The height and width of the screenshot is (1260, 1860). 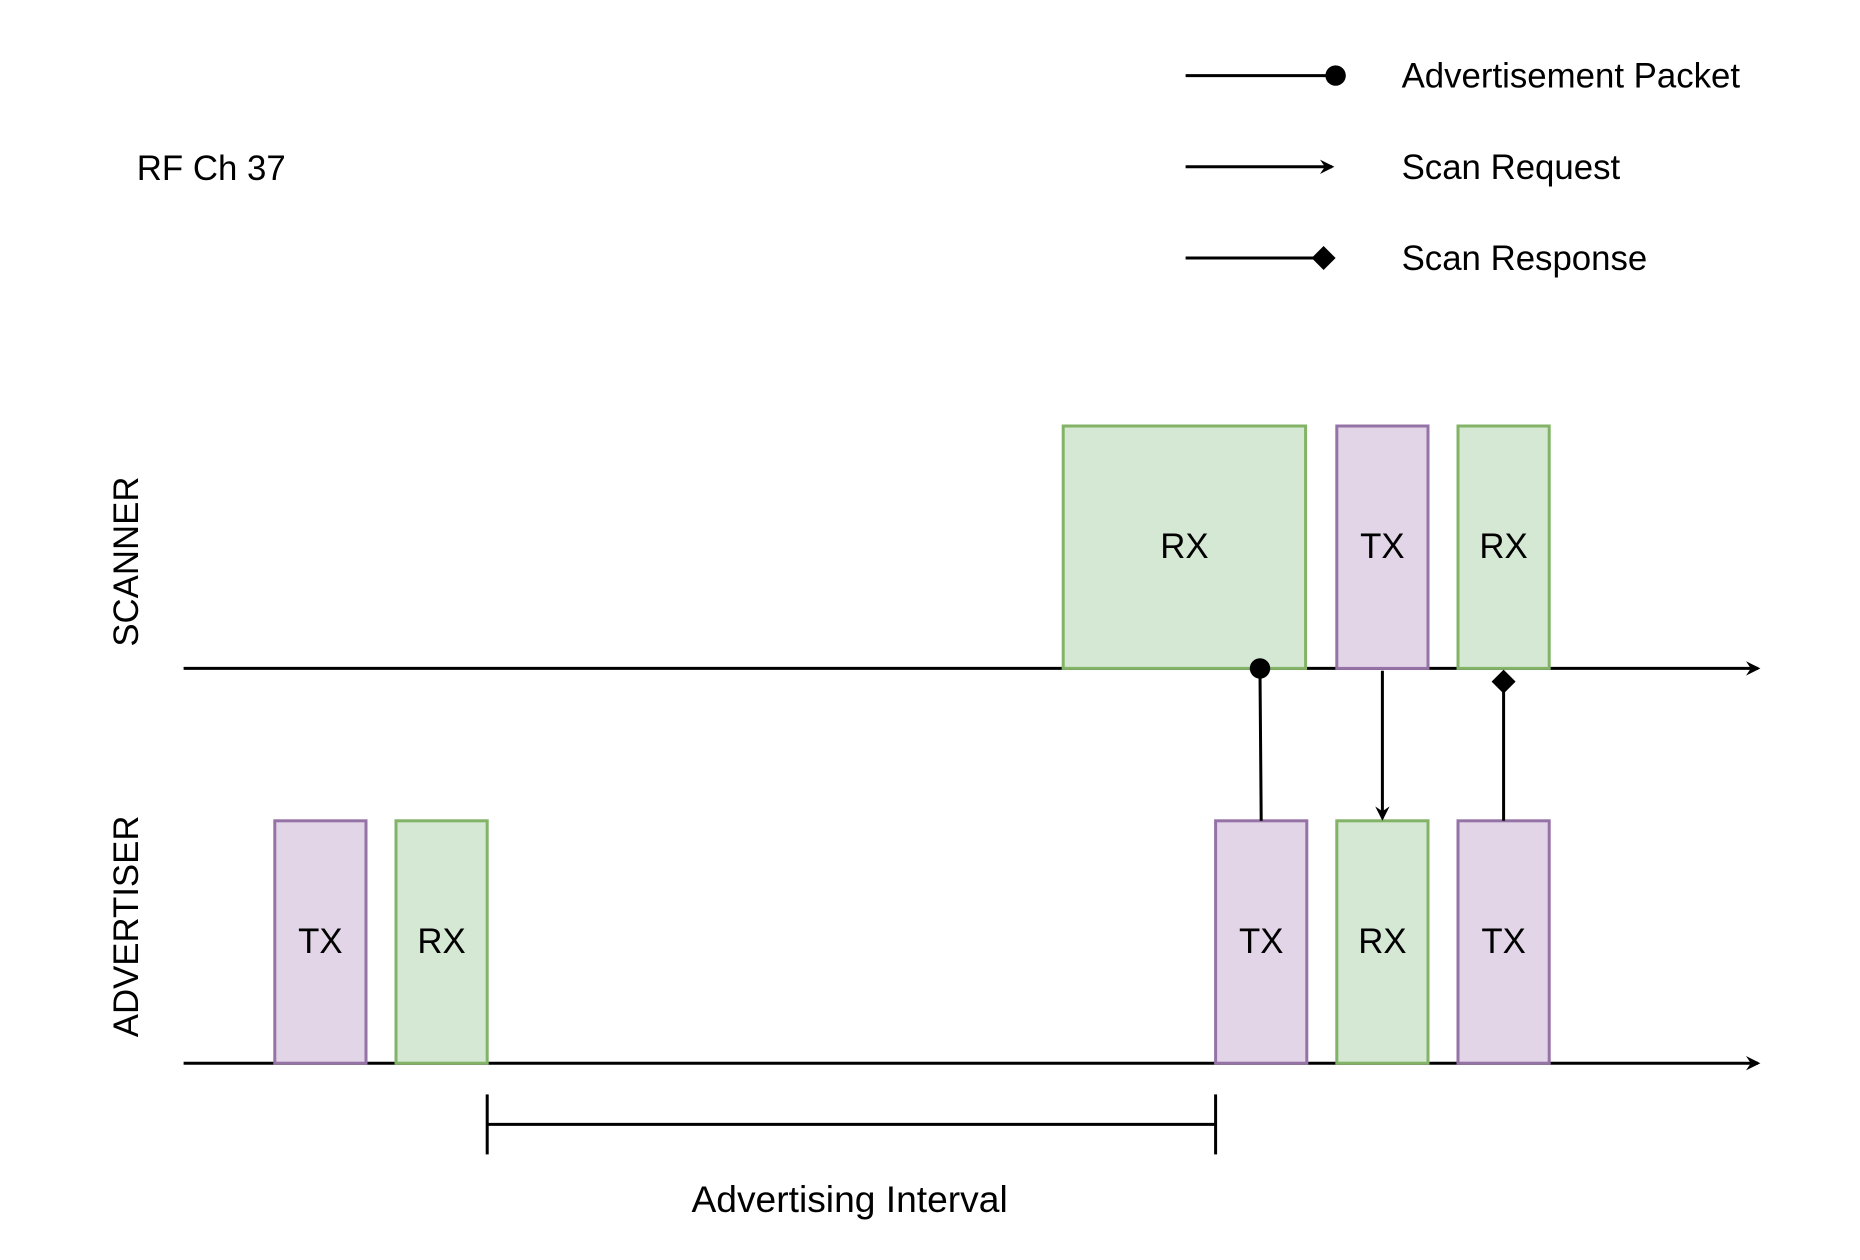 What do you see at coordinates (1571, 76) in the screenshot?
I see `legend-label: Advertisement Packet` at bounding box center [1571, 76].